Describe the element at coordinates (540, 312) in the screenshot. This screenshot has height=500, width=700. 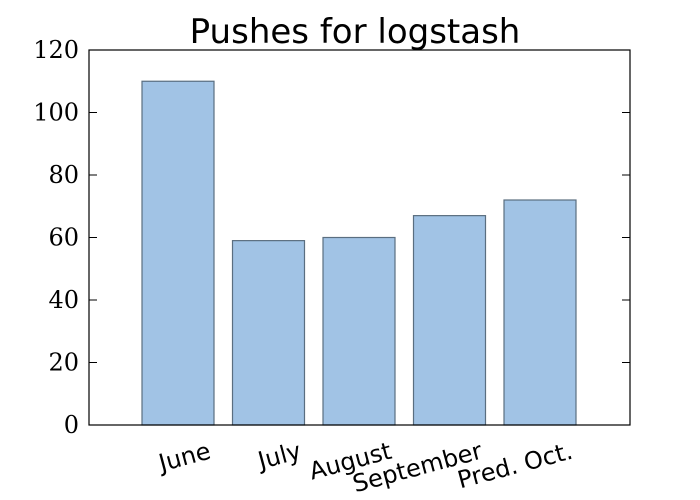
I see `bar-pred-oct` at that location.